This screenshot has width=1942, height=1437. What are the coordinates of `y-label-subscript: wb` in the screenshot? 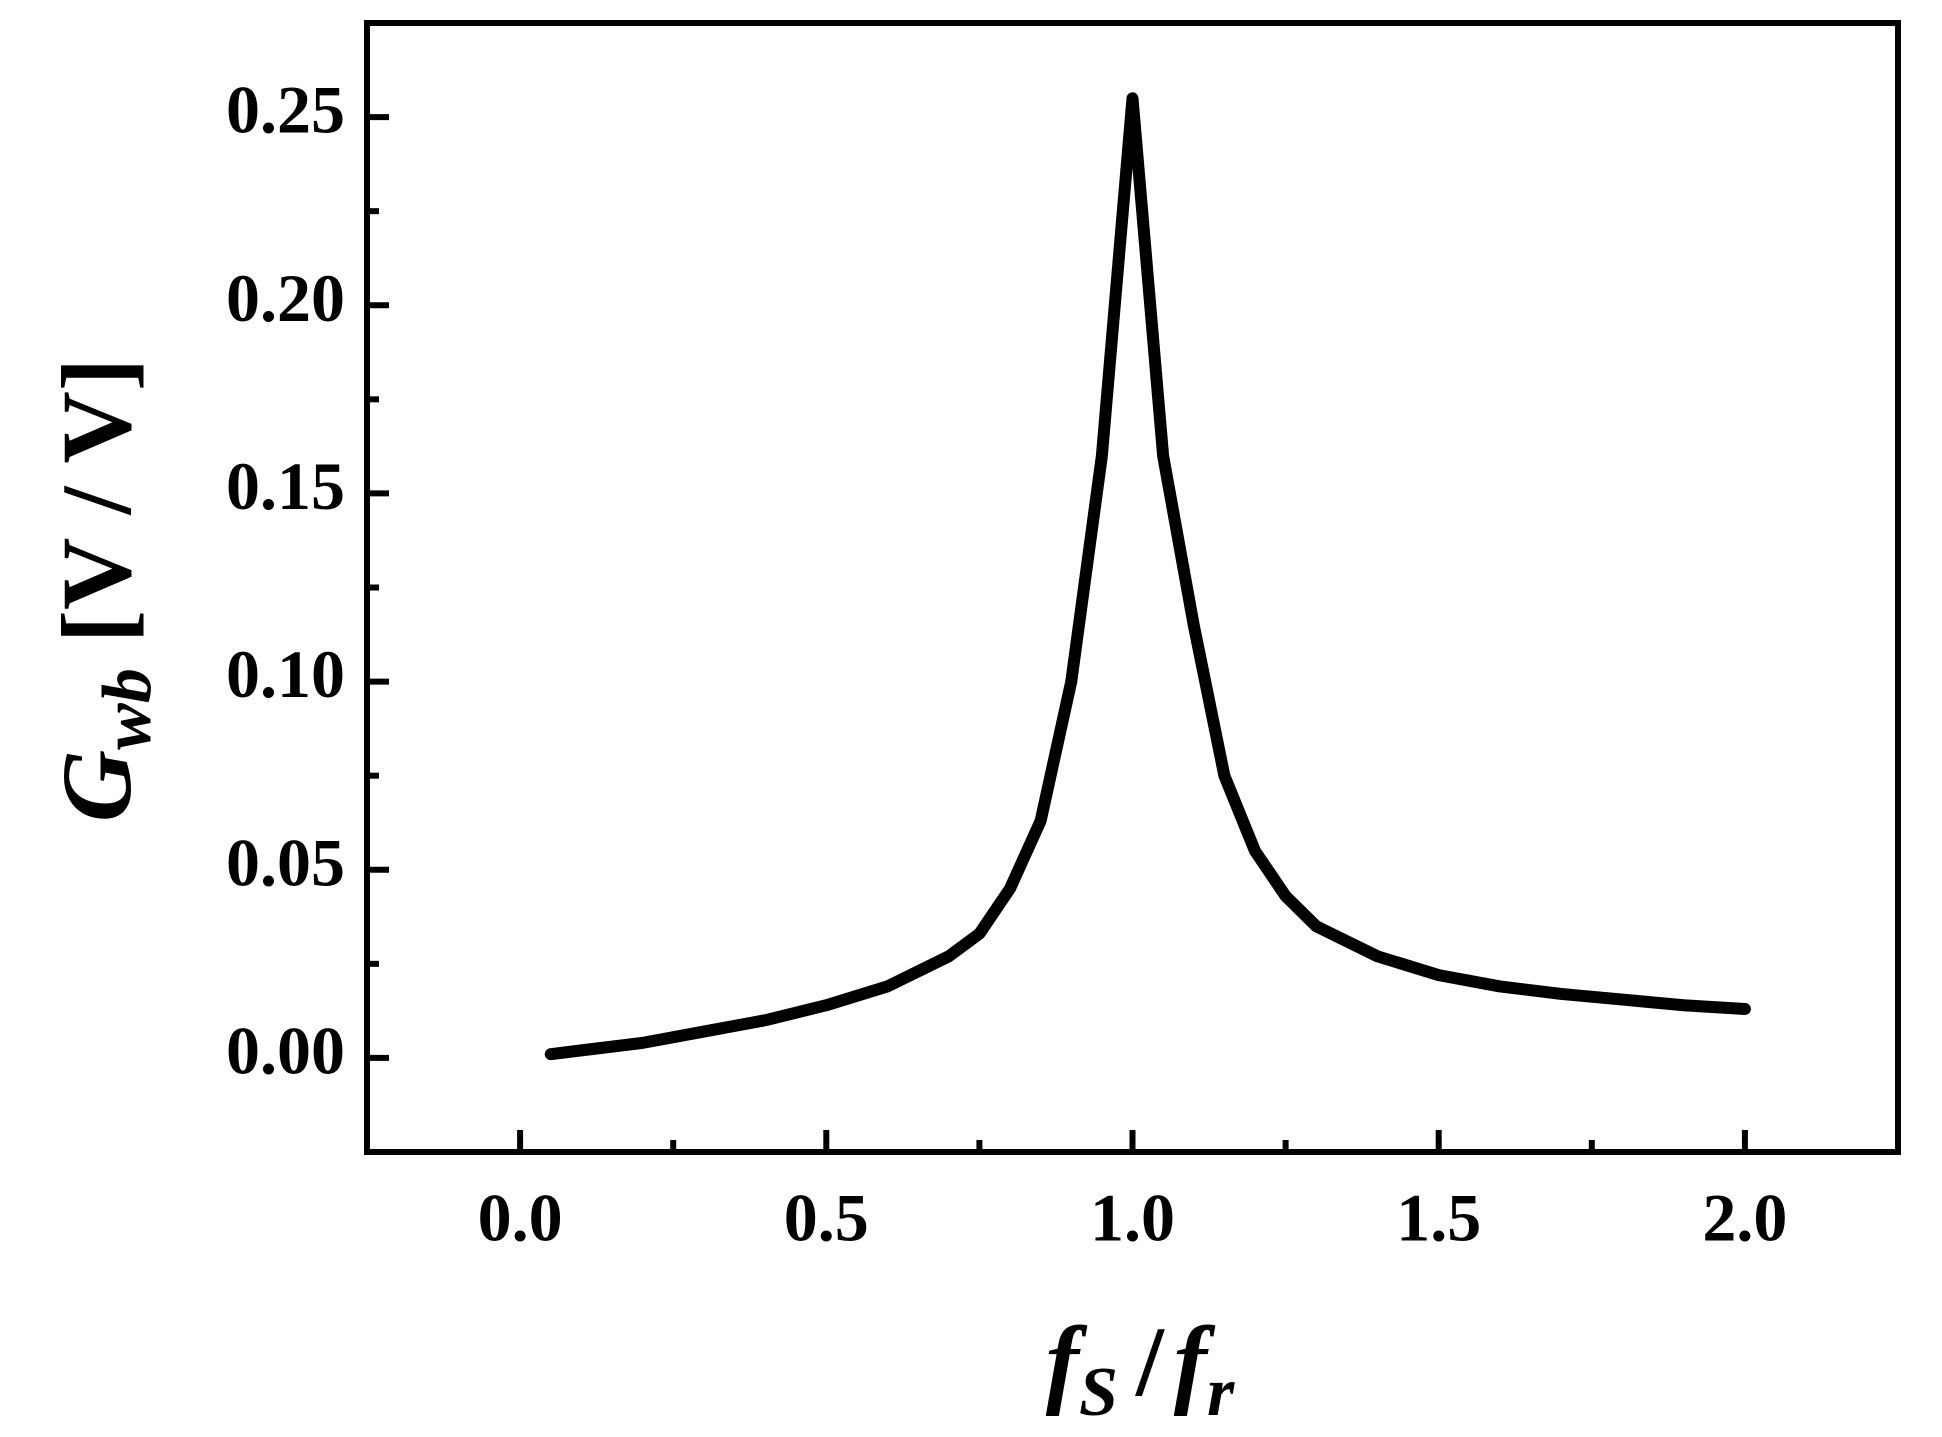 It's located at (127, 709).